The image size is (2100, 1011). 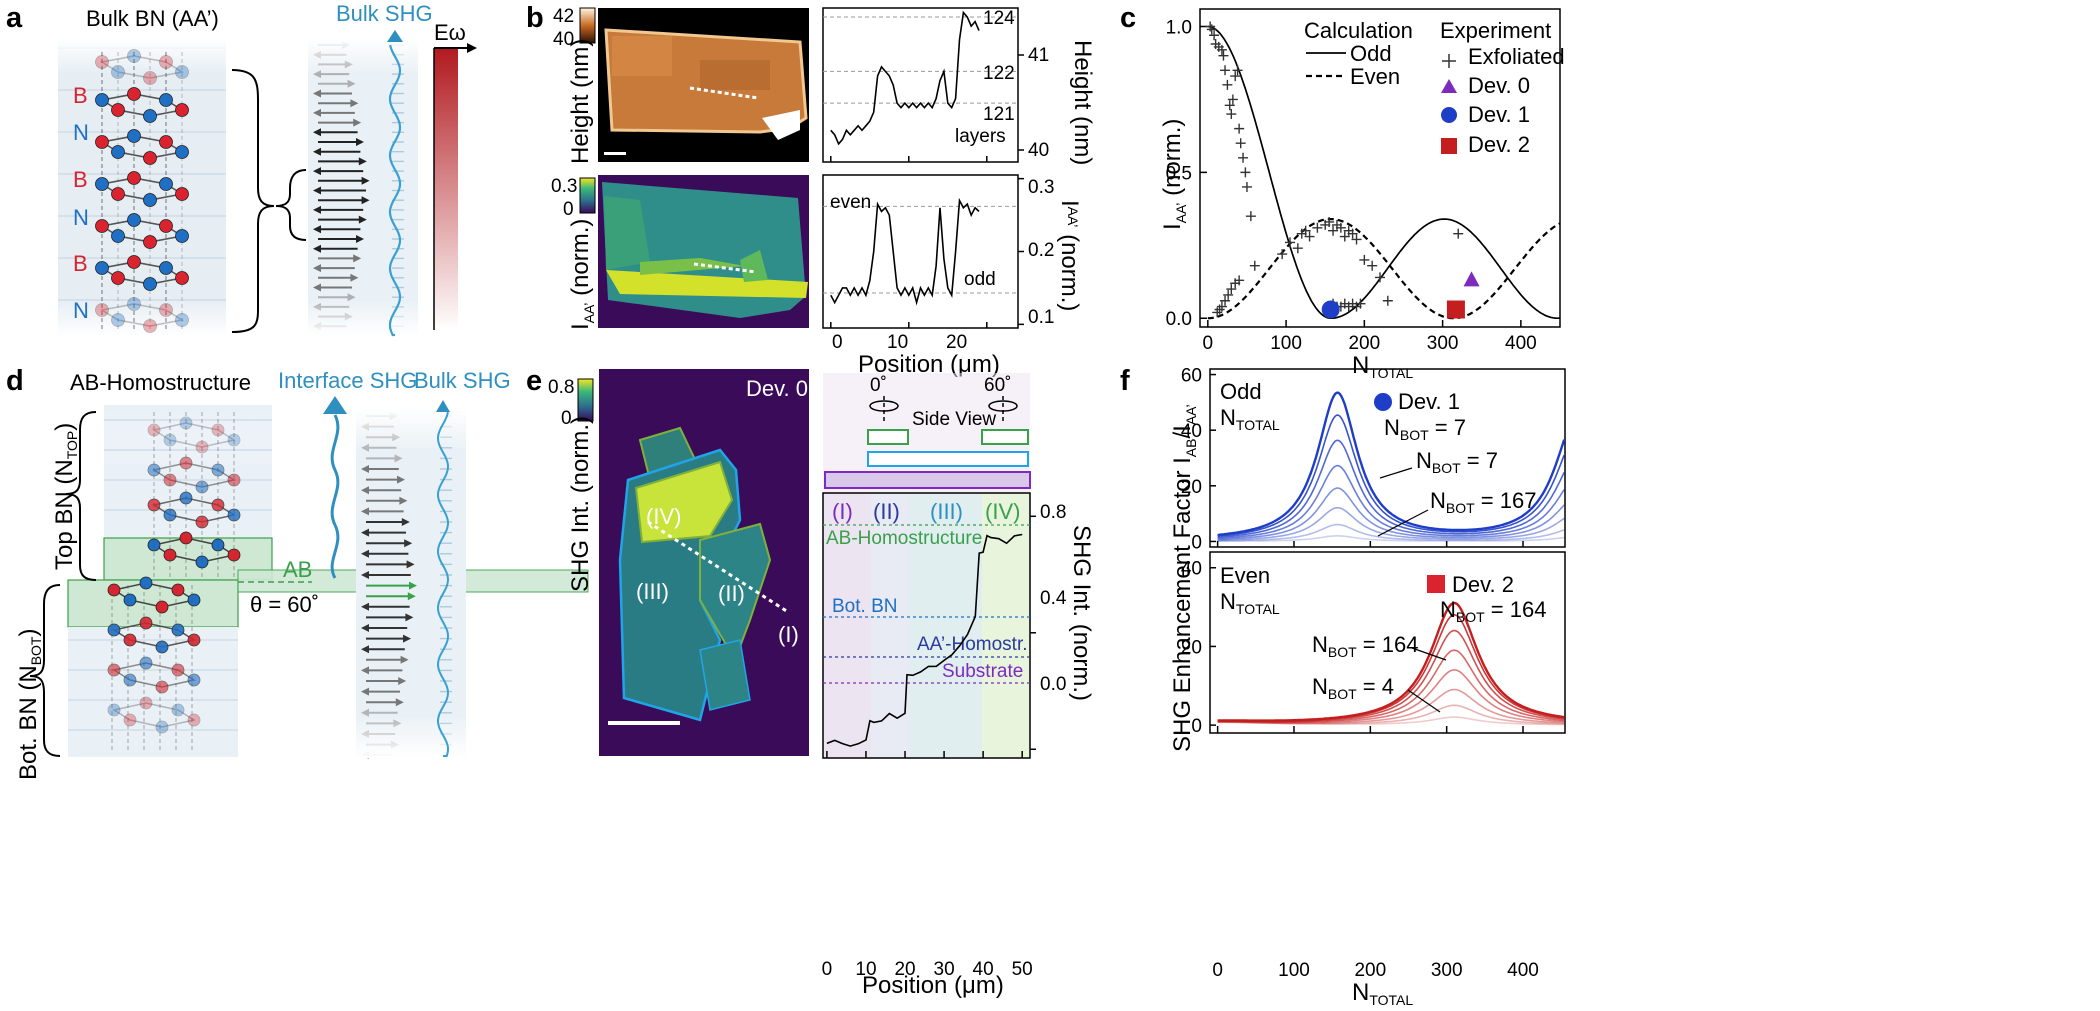 What do you see at coordinates (15, 381) in the screenshot?
I see `panel-label-d: d` at bounding box center [15, 381].